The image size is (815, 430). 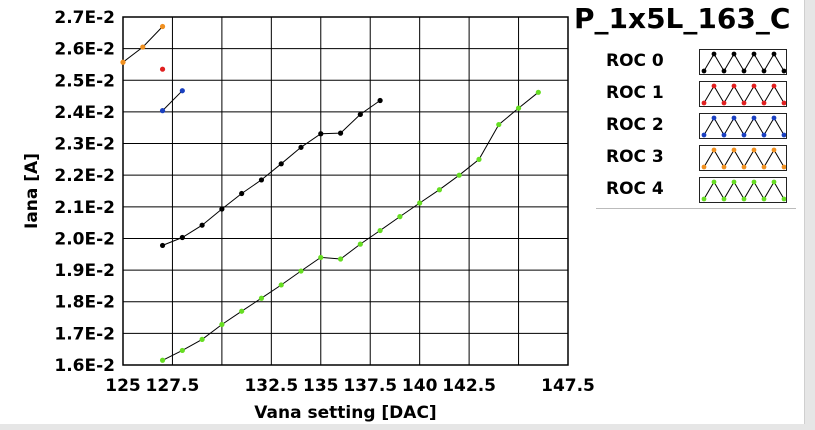 What do you see at coordinates (84, 81) in the screenshot?
I see `y-tick-label: 2.5E-2` at bounding box center [84, 81].